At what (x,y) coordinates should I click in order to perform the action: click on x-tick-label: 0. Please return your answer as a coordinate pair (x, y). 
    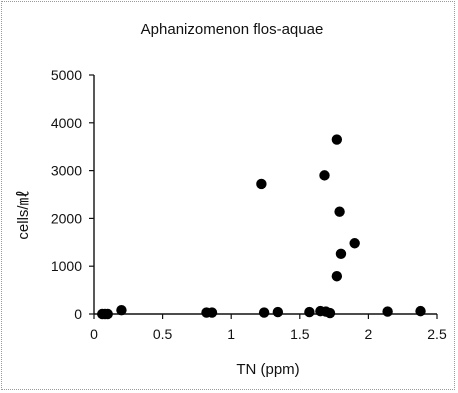
    Looking at the image, I should click on (94, 334).